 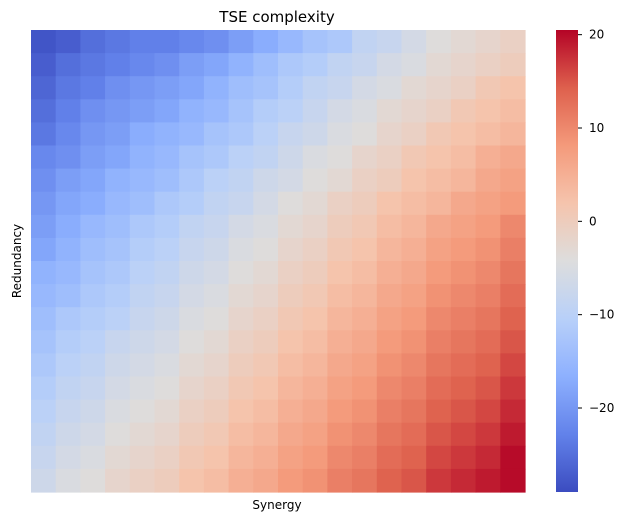 I want to click on colorbar-tick-label: 10, so click(x=596, y=128).